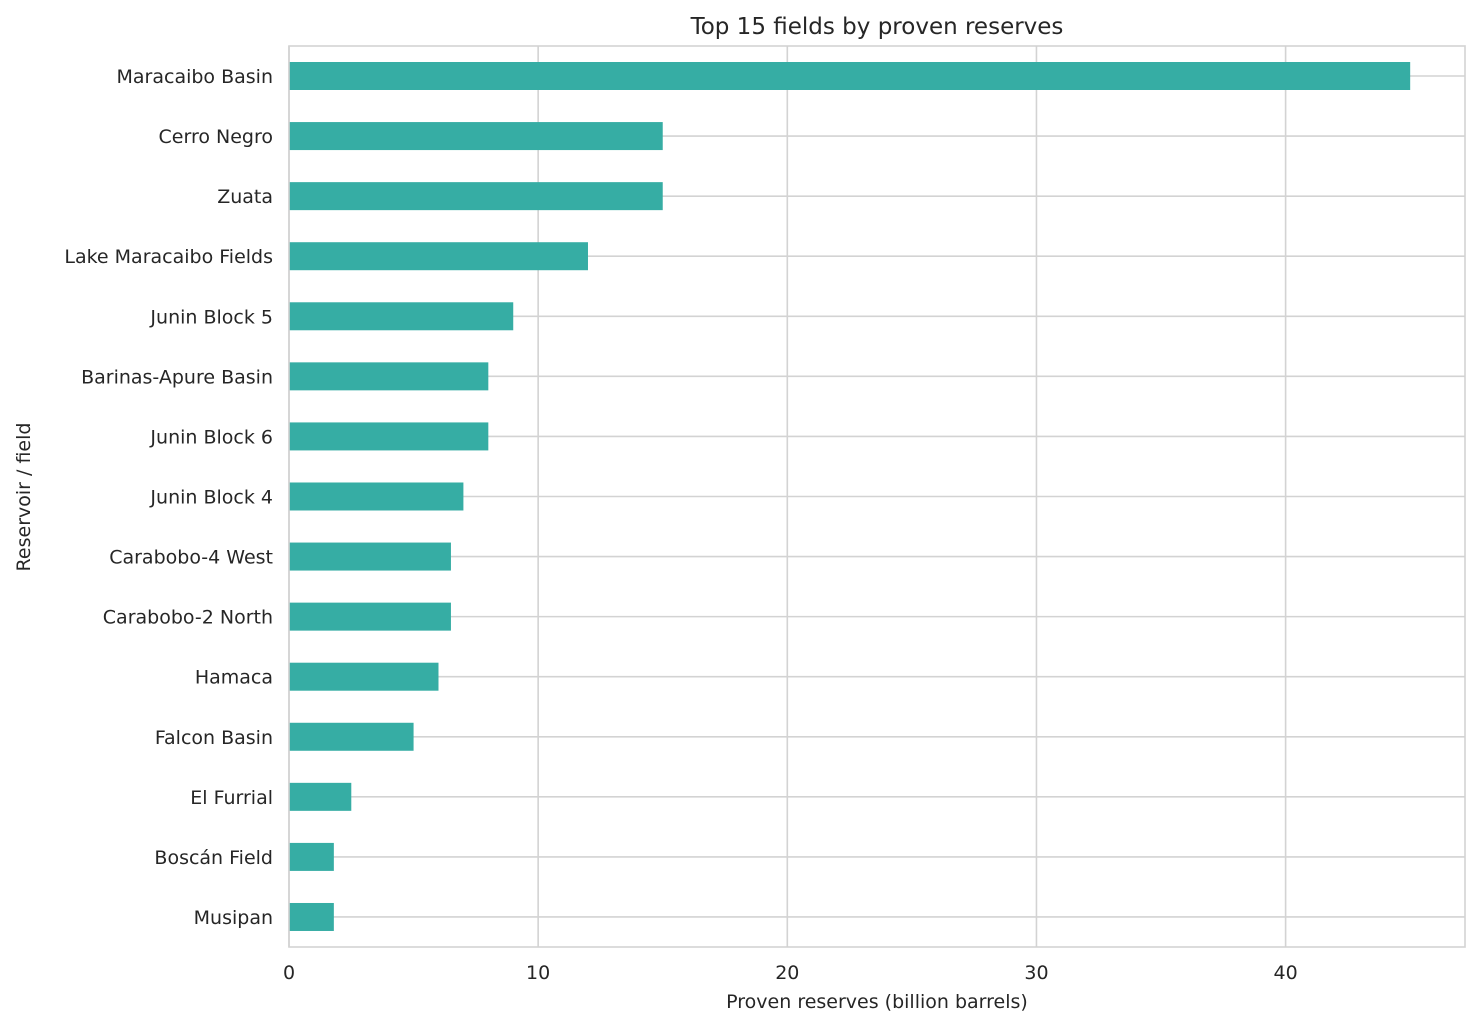 The height and width of the screenshot is (1030, 1479). Describe the element at coordinates (211, 317) in the screenshot. I see `y-tick-label: Junin Block 5` at that location.